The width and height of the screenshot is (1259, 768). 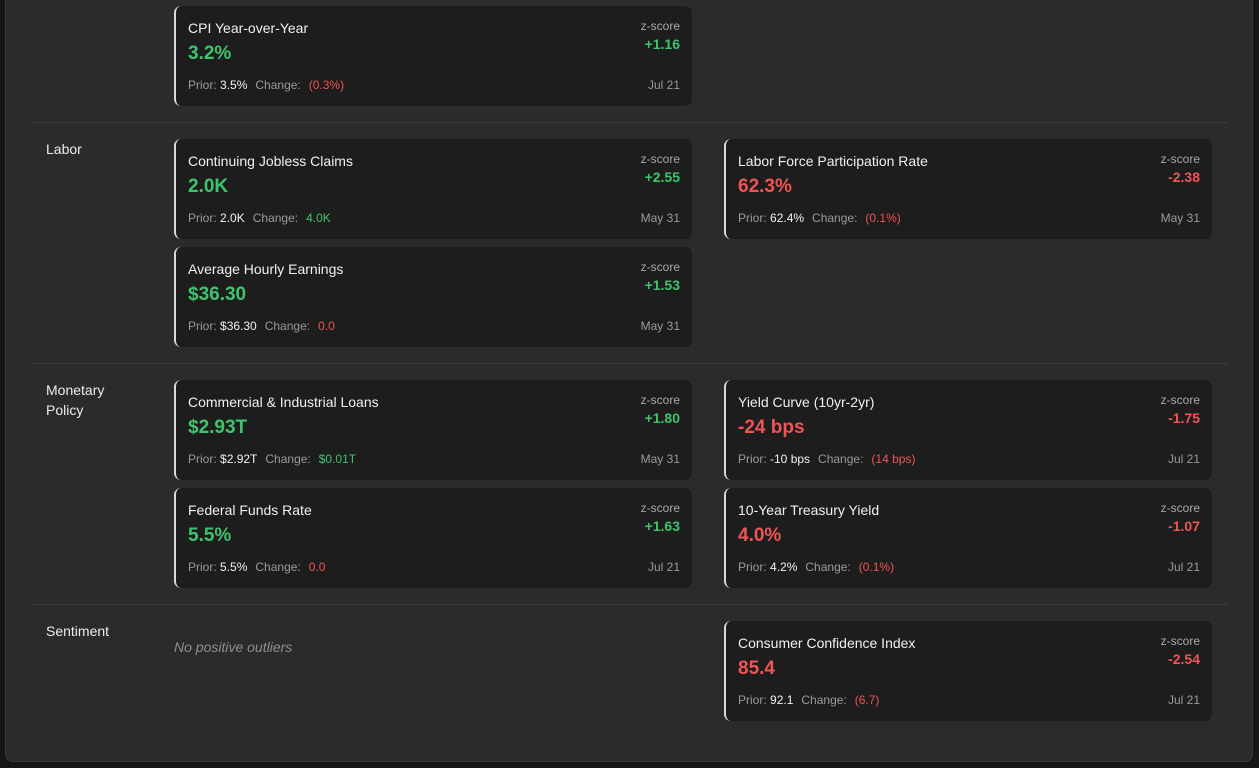 What do you see at coordinates (833, 161) in the screenshot?
I see `card-title: Labor Force Participation Rate` at bounding box center [833, 161].